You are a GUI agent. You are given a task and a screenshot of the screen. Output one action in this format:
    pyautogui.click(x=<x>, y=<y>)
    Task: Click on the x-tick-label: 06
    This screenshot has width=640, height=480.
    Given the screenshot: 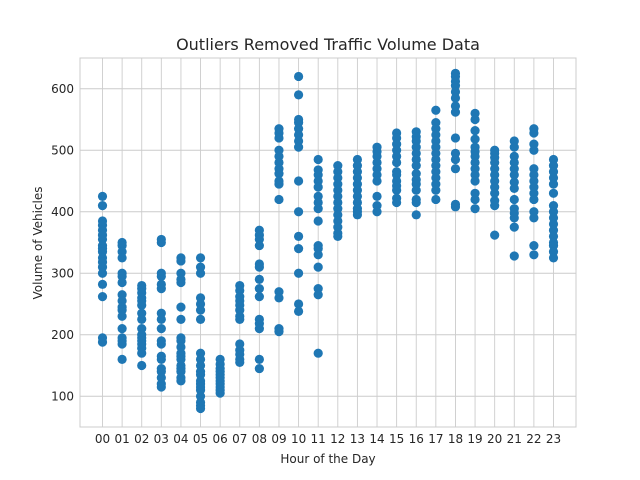 What is the action you would take?
    pyautogui.click(x=220, y=439)
    